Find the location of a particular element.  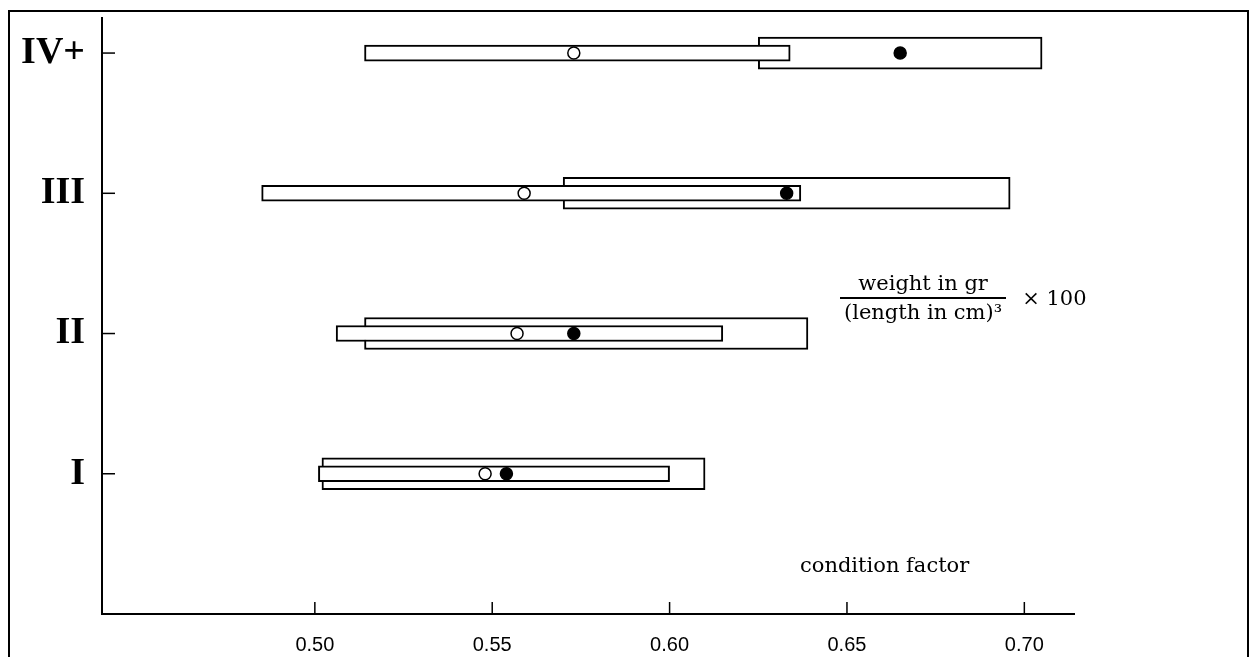

y-tick-label: II is located at coordinates (70, 330).